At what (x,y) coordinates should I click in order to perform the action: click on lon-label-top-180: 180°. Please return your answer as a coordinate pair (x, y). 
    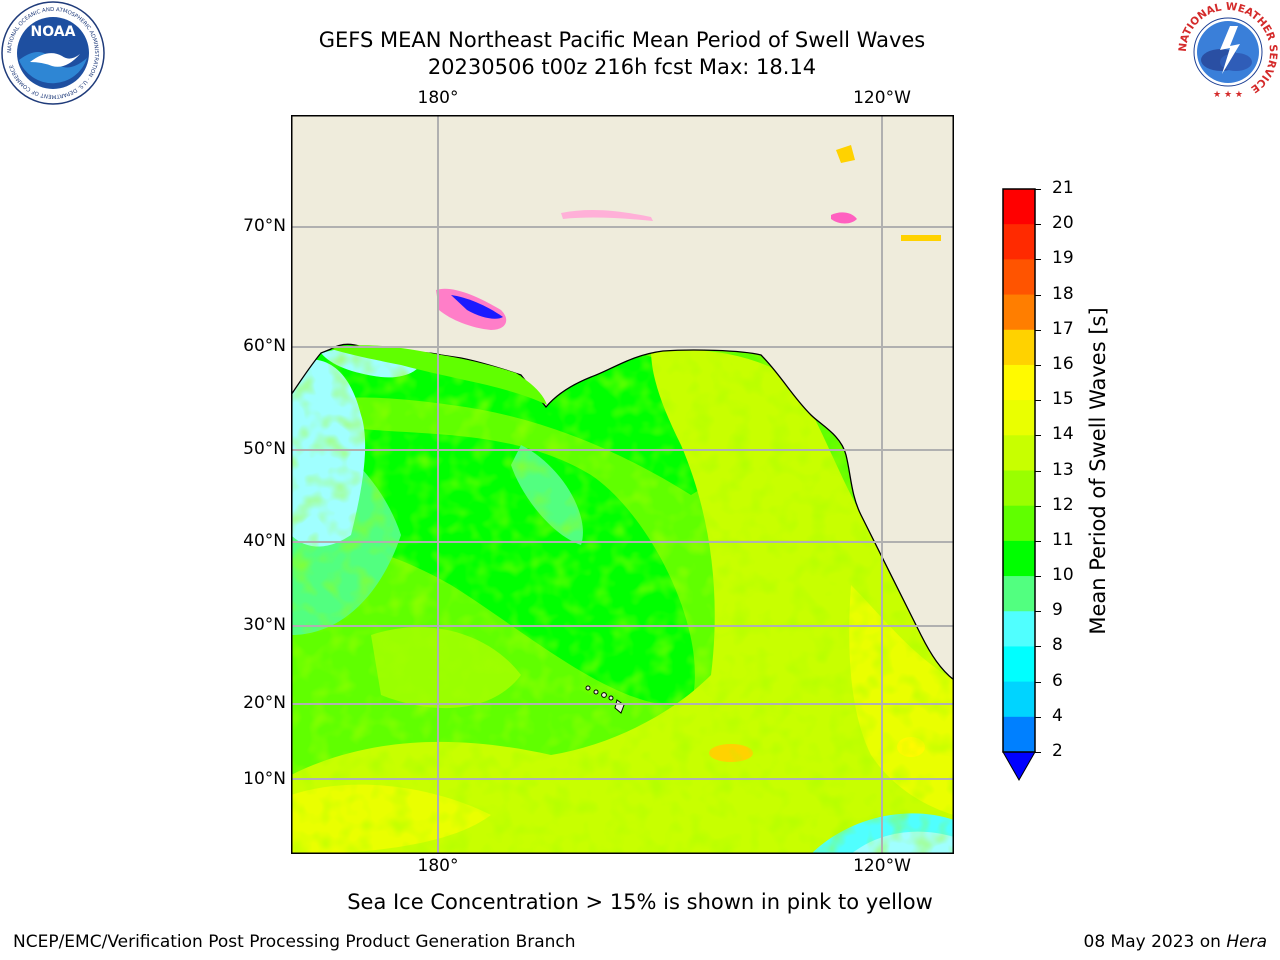
    Looking at the image, I should click on (438, 98).